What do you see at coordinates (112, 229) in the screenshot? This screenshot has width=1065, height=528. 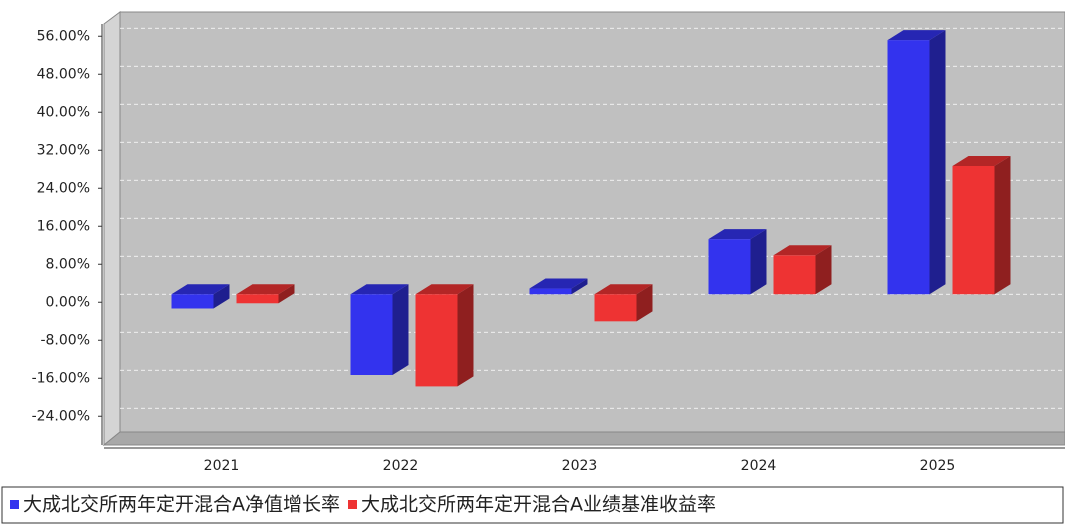 I see `side-wall` at bounding box center [112, 229].